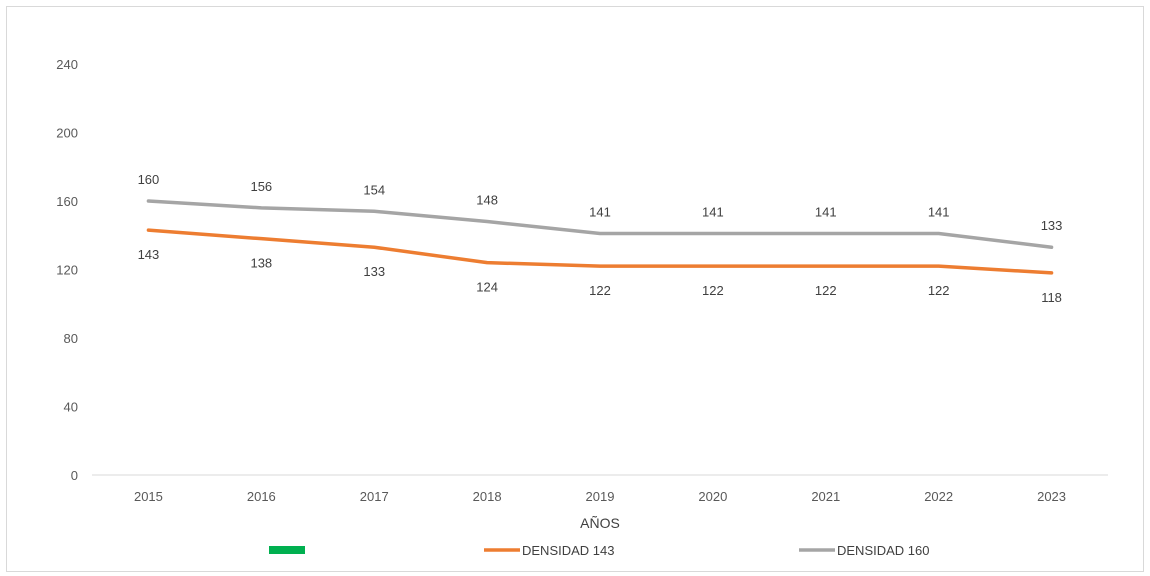 Image resolution: width=1150 pixels, height=576 pixels. I want to click on y-tick-label: 120, so click(67, 270).